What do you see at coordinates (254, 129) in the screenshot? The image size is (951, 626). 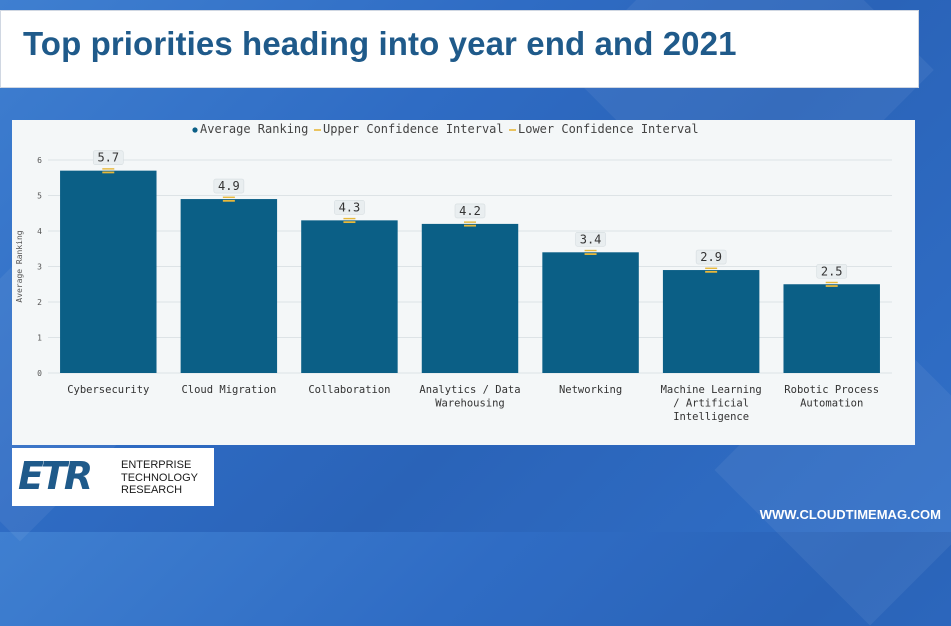 I see `legend-item-label: Average Ranking` at bounding box center [254, 129].